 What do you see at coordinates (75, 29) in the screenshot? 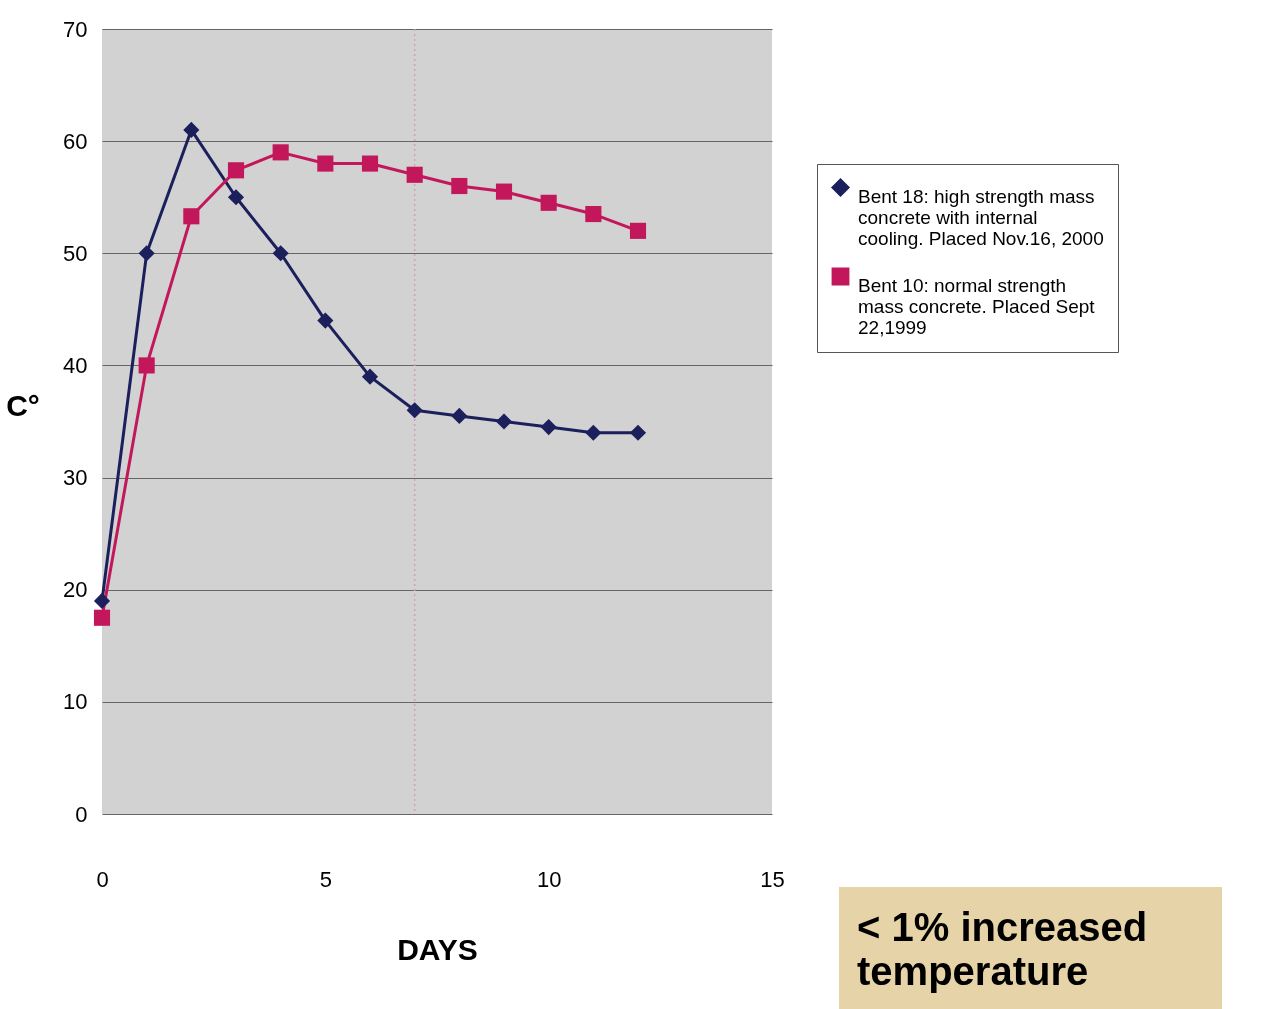
I see `y-tick-label: 70` at bounding box center [75, 29].